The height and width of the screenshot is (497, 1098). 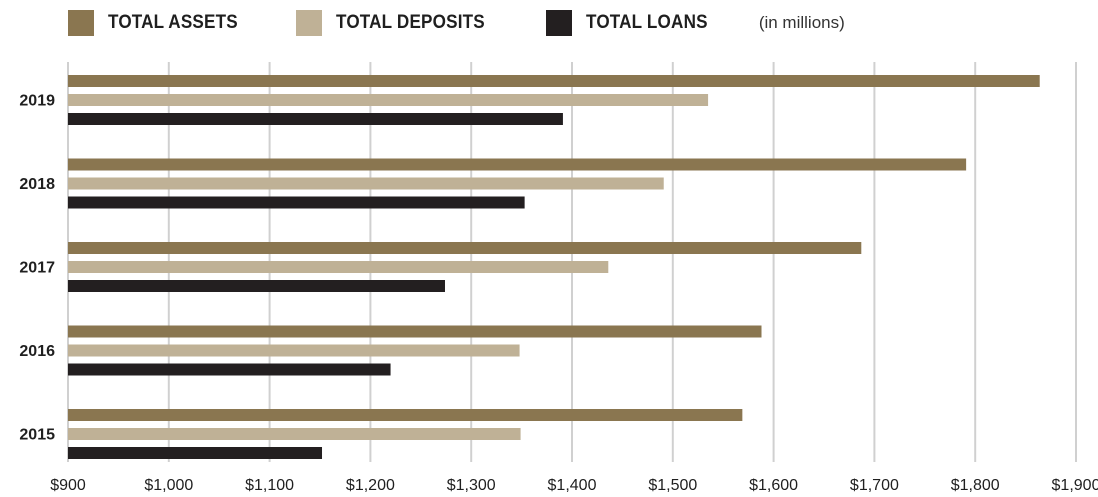 What do you see at coordinates (173, 22) in the screenshot?
I see `legend-label-assets: TOTAL ASSETS` at bounding box center [173, 22].